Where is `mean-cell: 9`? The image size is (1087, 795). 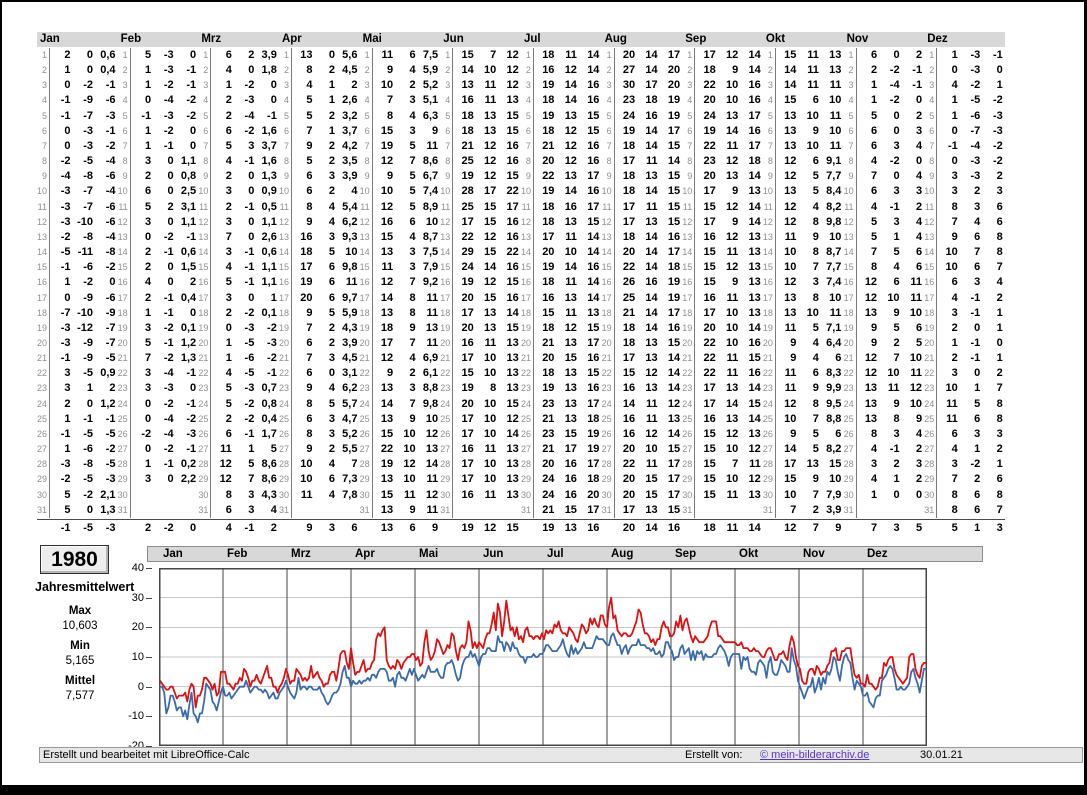
mean-cell: 9 is located at coordinates (309, 527).